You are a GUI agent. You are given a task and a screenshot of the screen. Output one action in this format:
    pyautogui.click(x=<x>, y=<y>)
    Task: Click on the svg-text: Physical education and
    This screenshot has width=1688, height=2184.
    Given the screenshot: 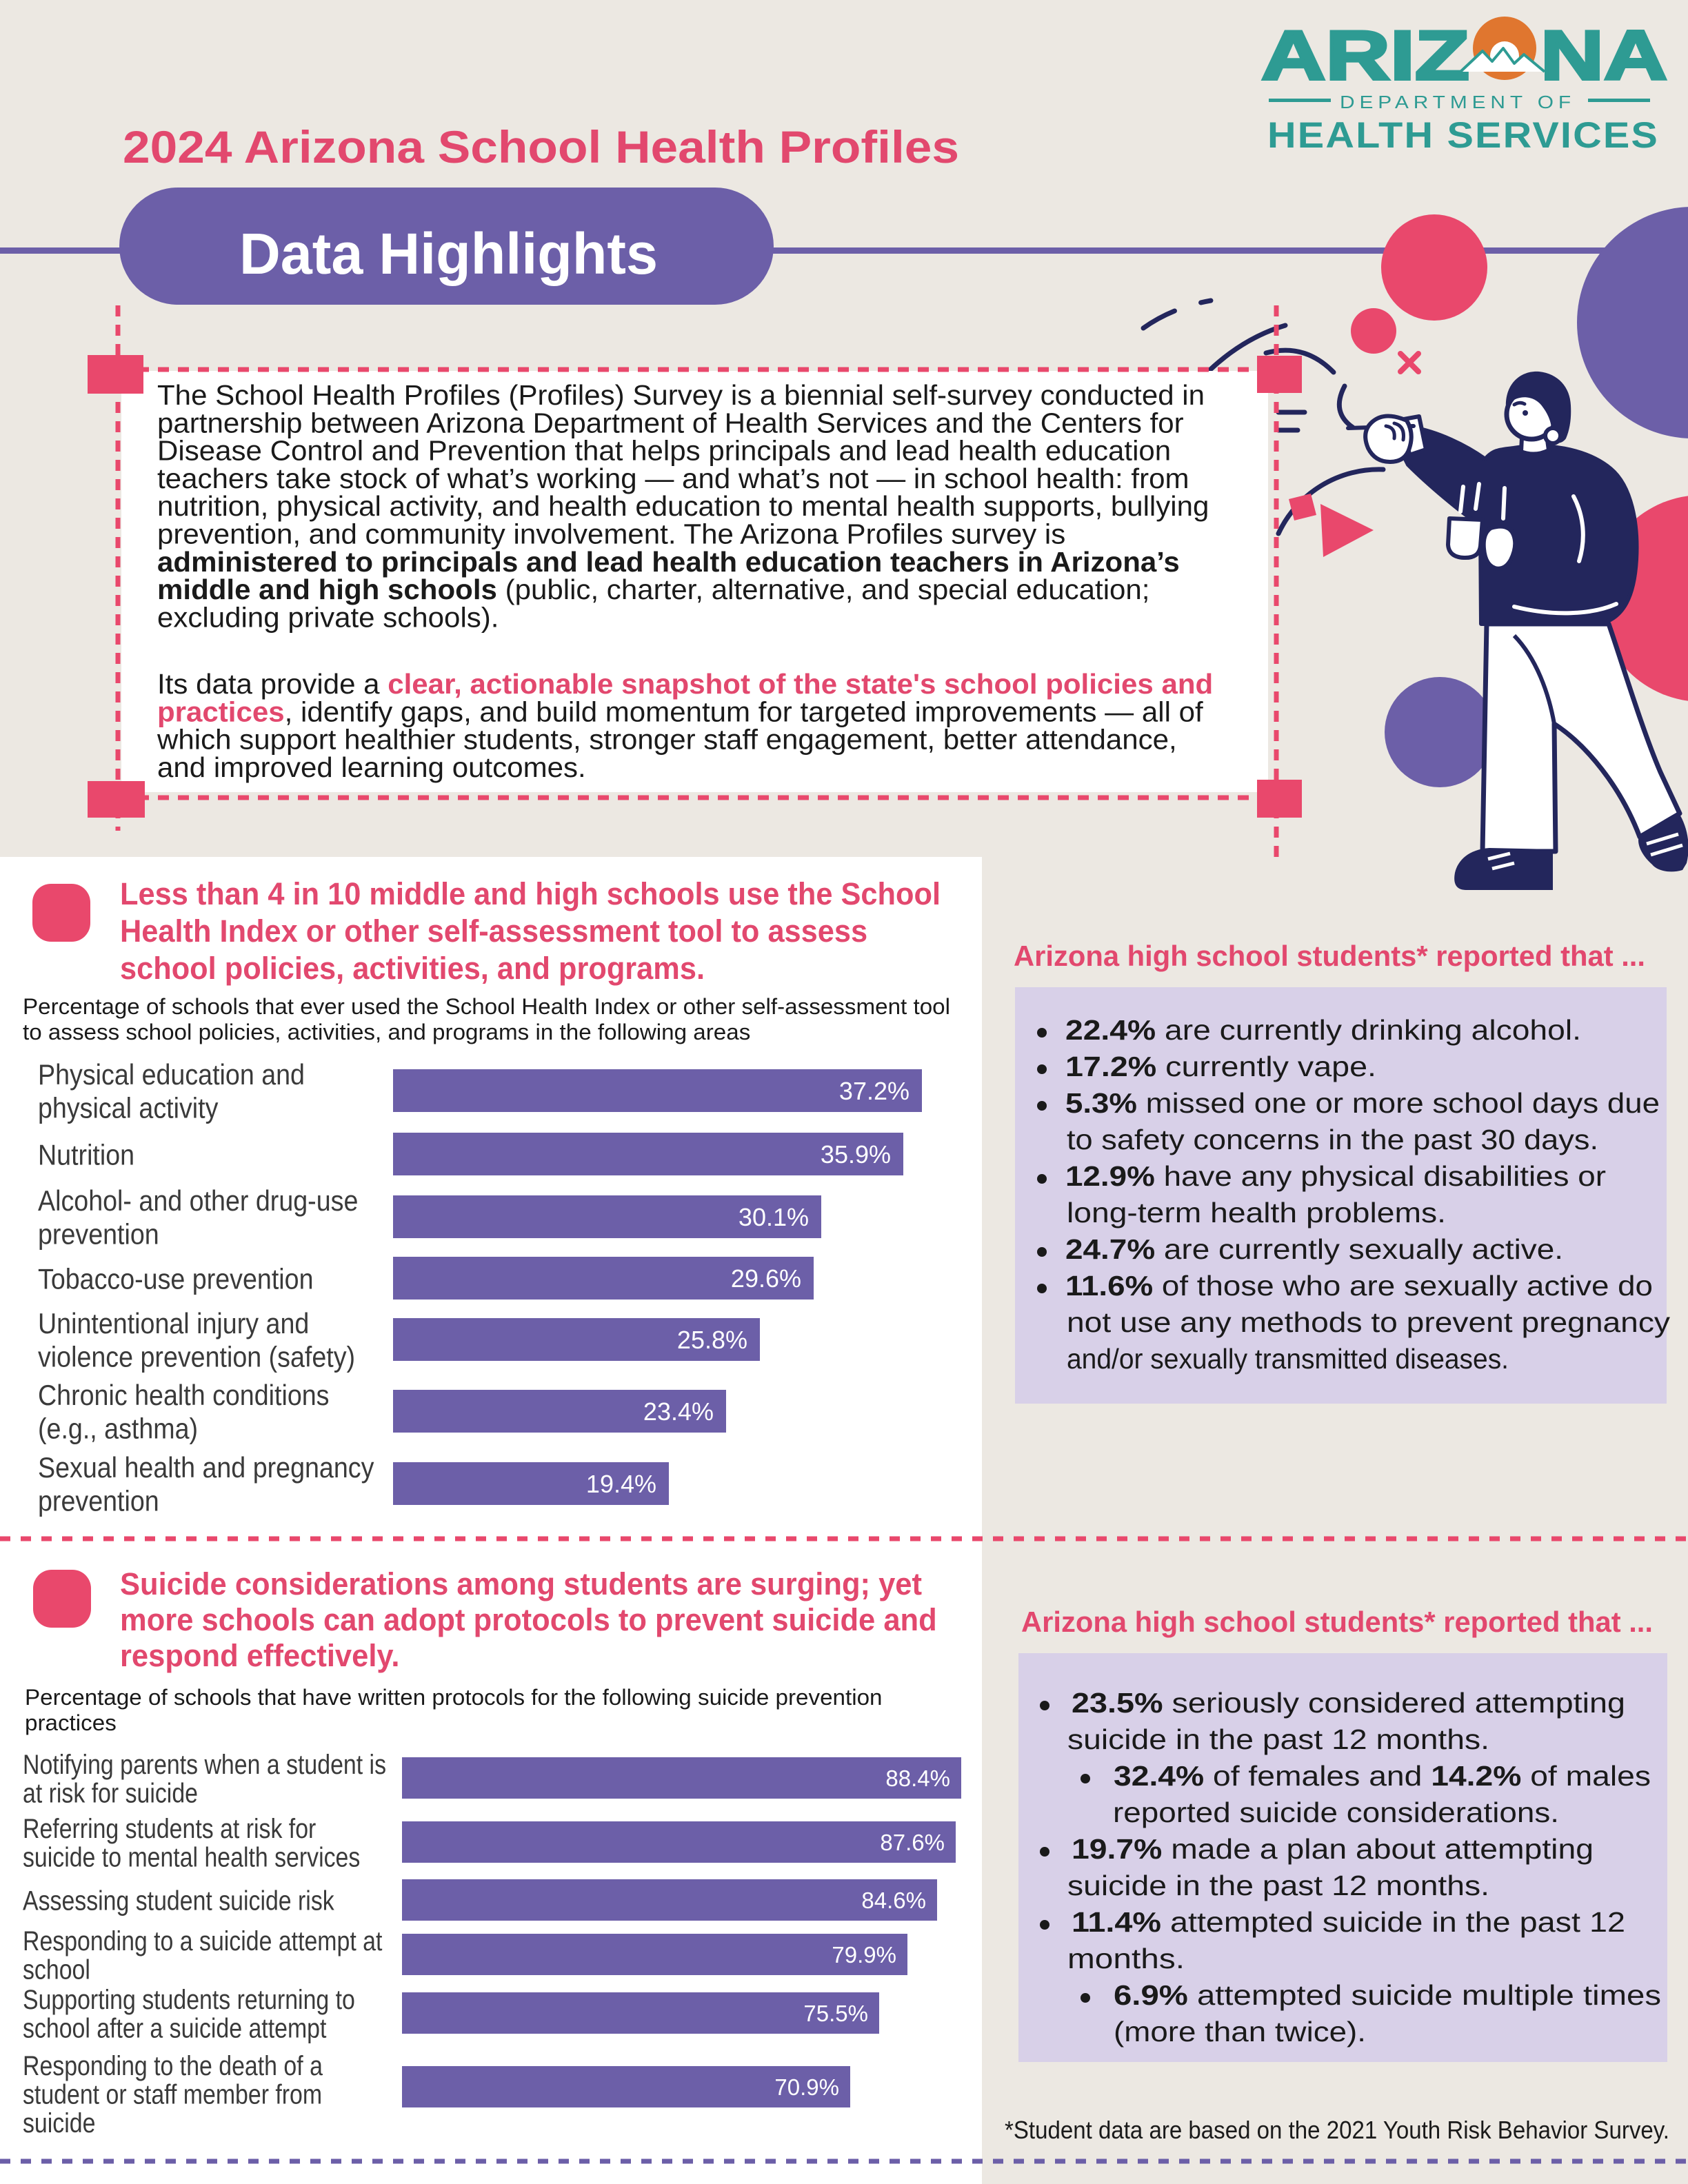 What is the action you would take?
    pyautogui.click(x=171, y=1074)
    